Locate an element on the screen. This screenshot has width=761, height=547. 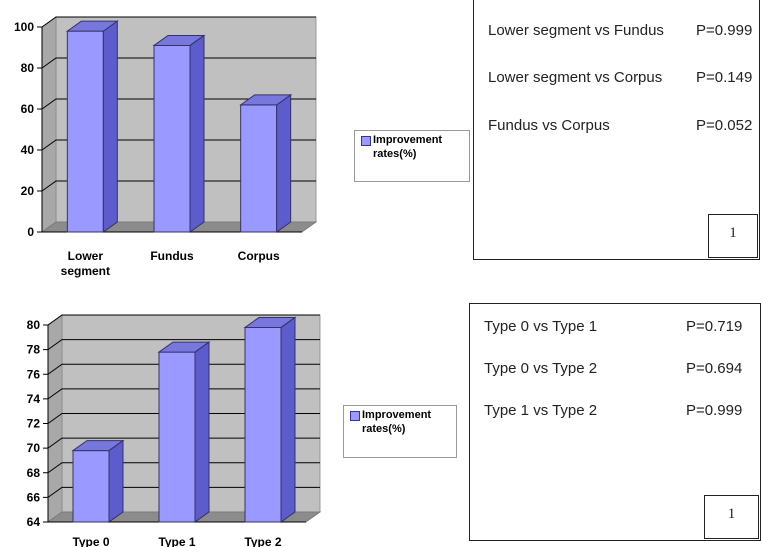
comparison-label: Type 1 vs Type 2 is located at coordinates (541, 410).